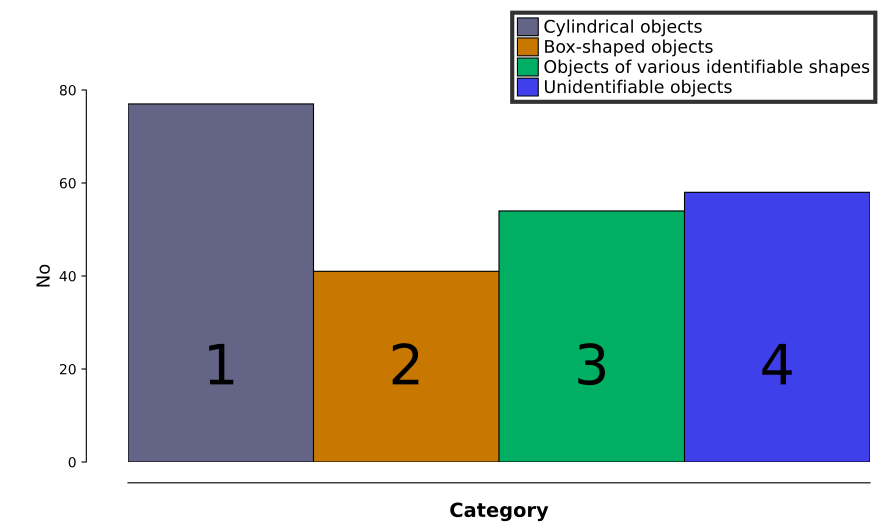 This screenshot has width=885, height=531. Describe the element at coordinates (72, 462) in the screenshot. I see `y-tick-label: 0` at that location.